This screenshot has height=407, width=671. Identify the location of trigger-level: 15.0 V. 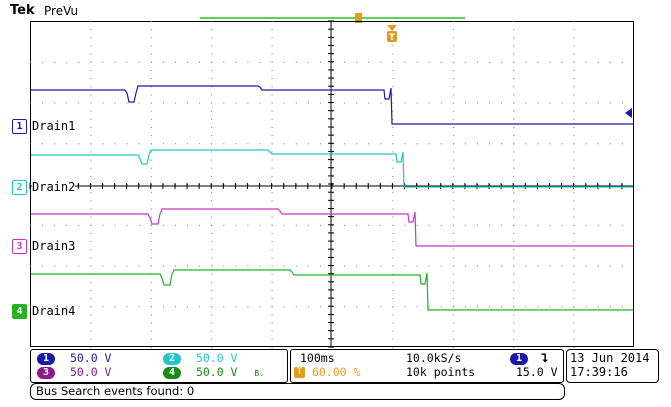
(537, 372).